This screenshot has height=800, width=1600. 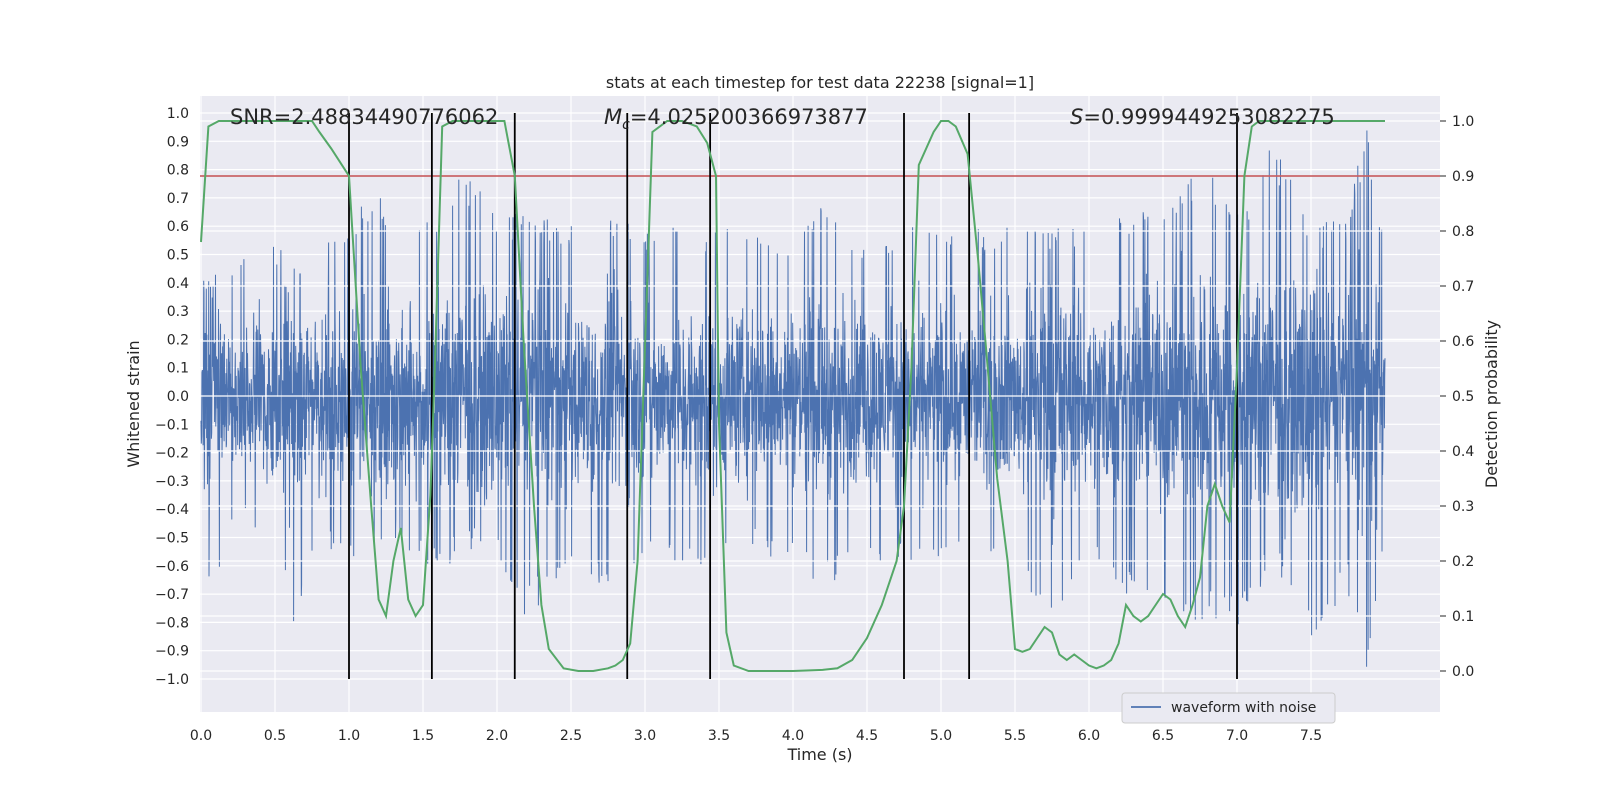 I want to click on legend-label: waveform with noise, so click(x=1243, y=708).